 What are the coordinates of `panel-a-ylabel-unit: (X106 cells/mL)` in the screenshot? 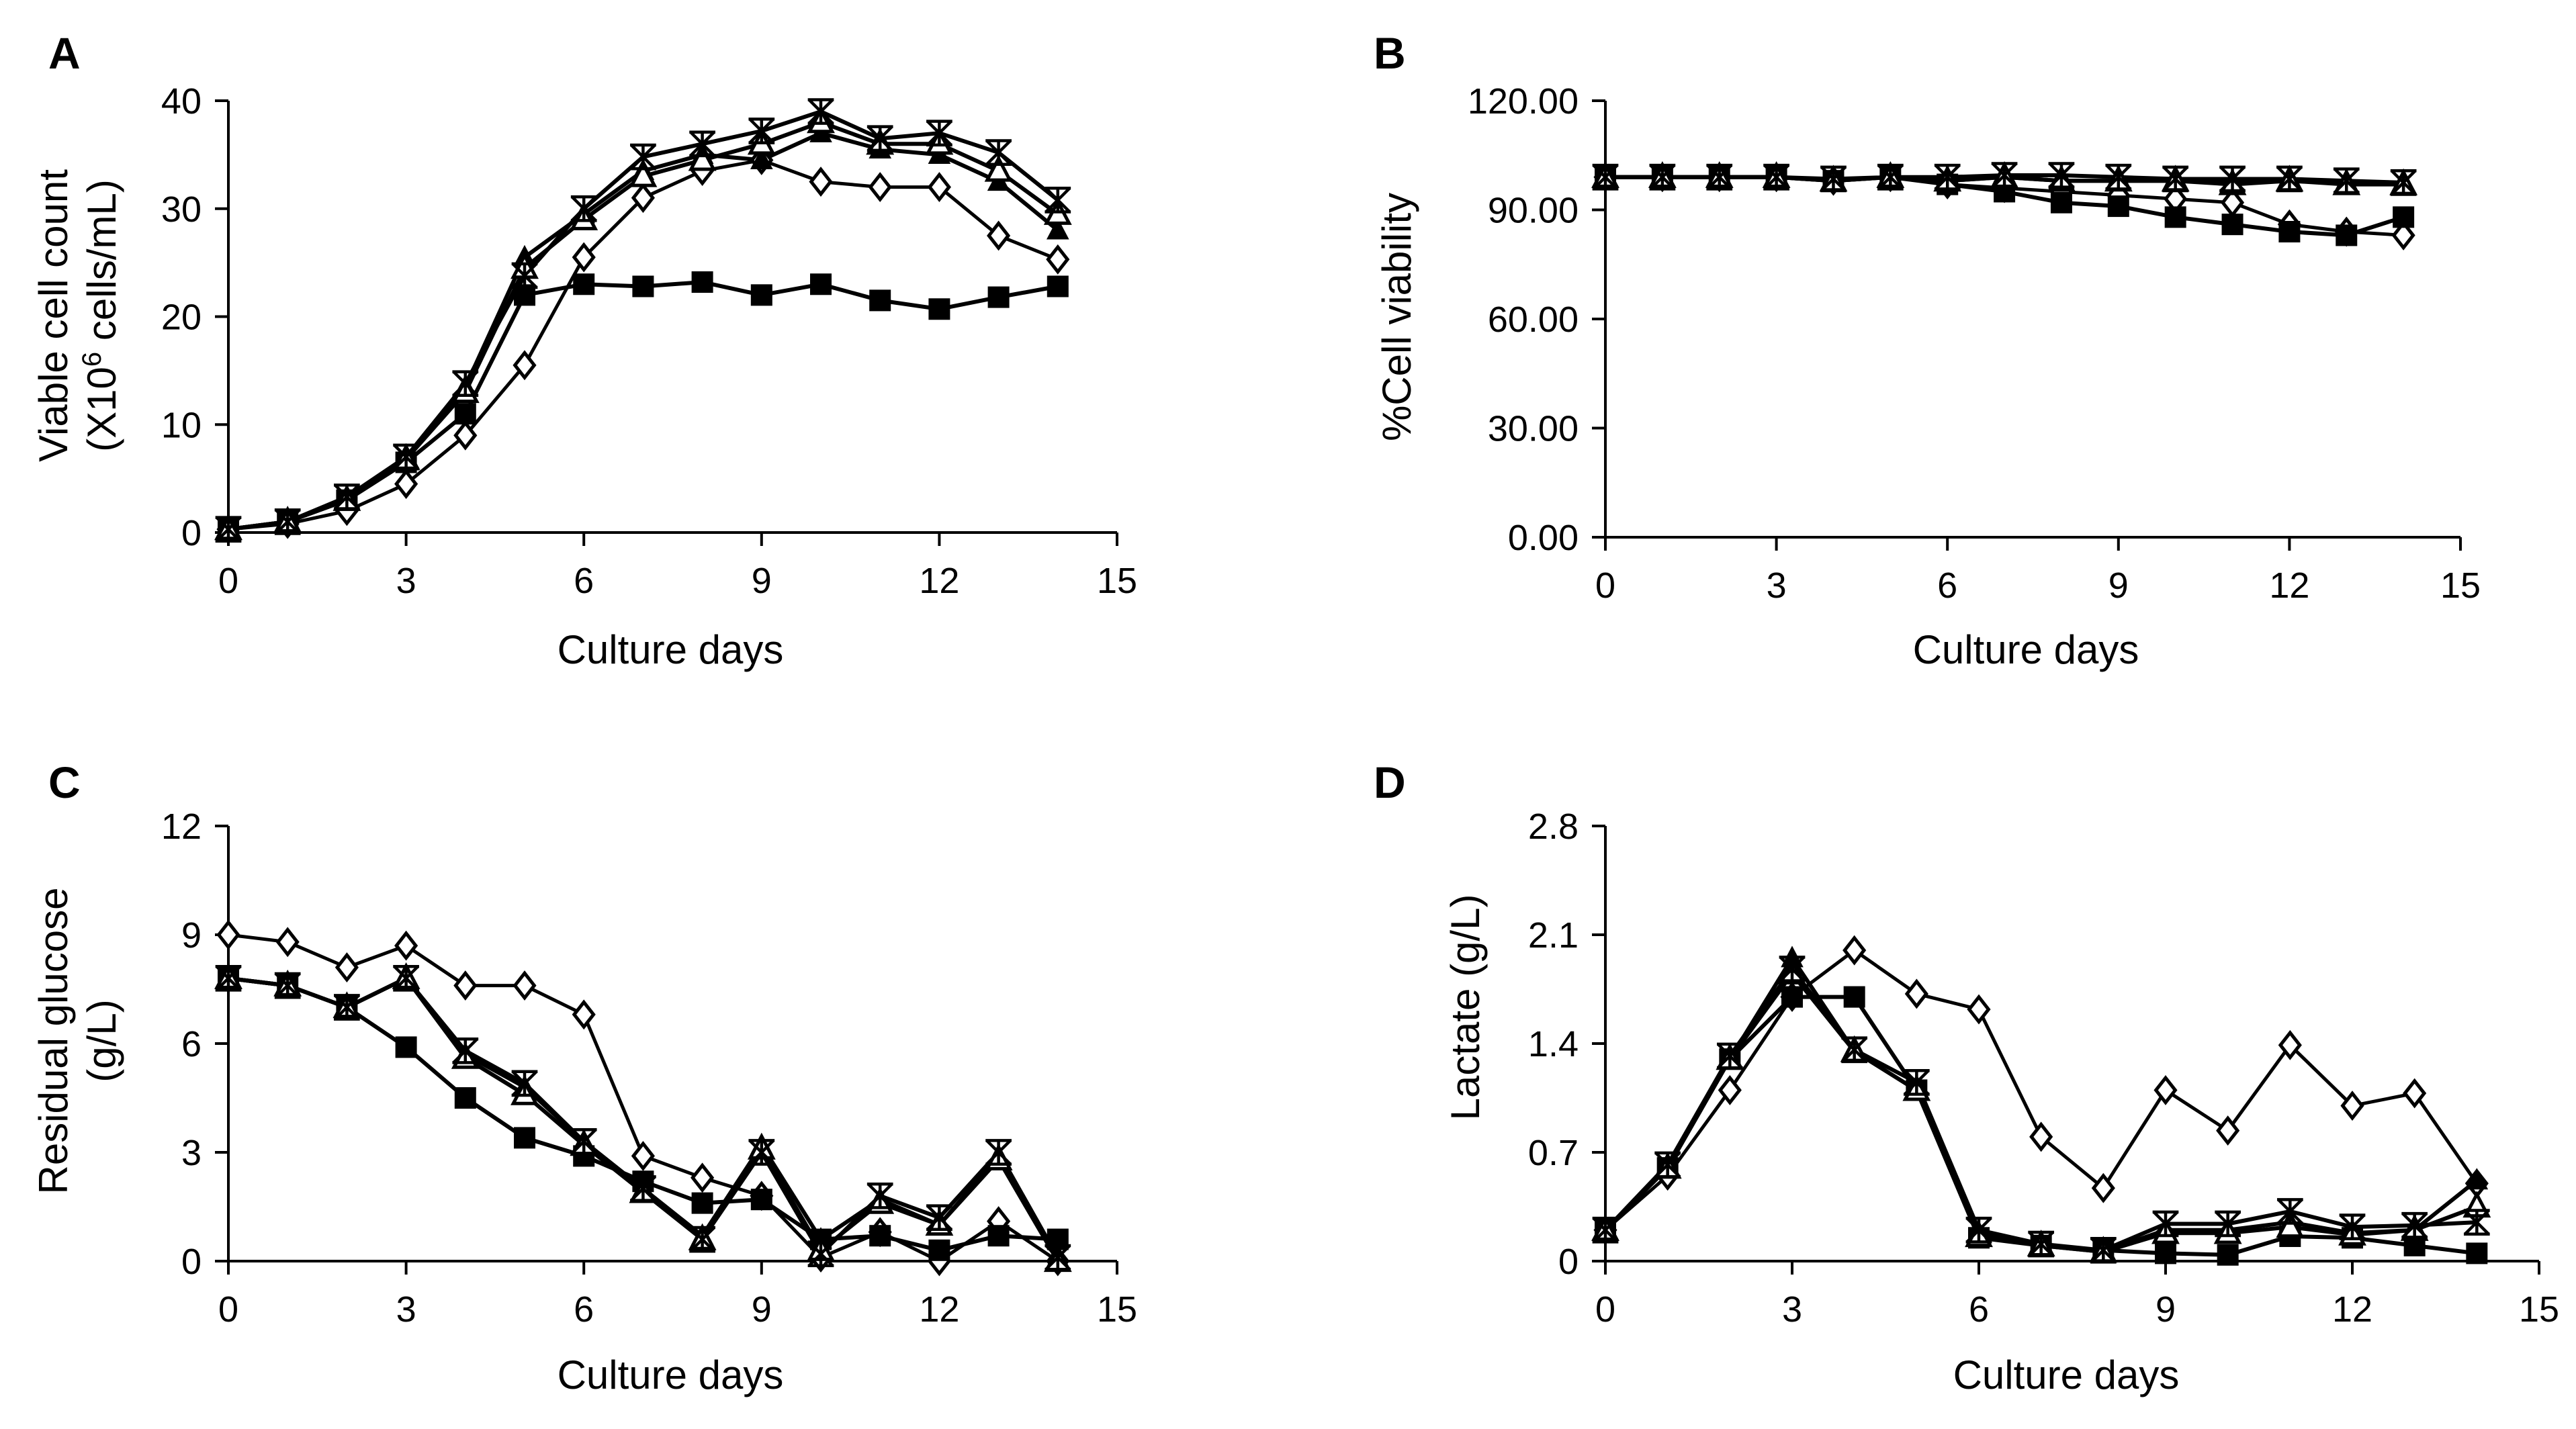 It's located at (101, 315).